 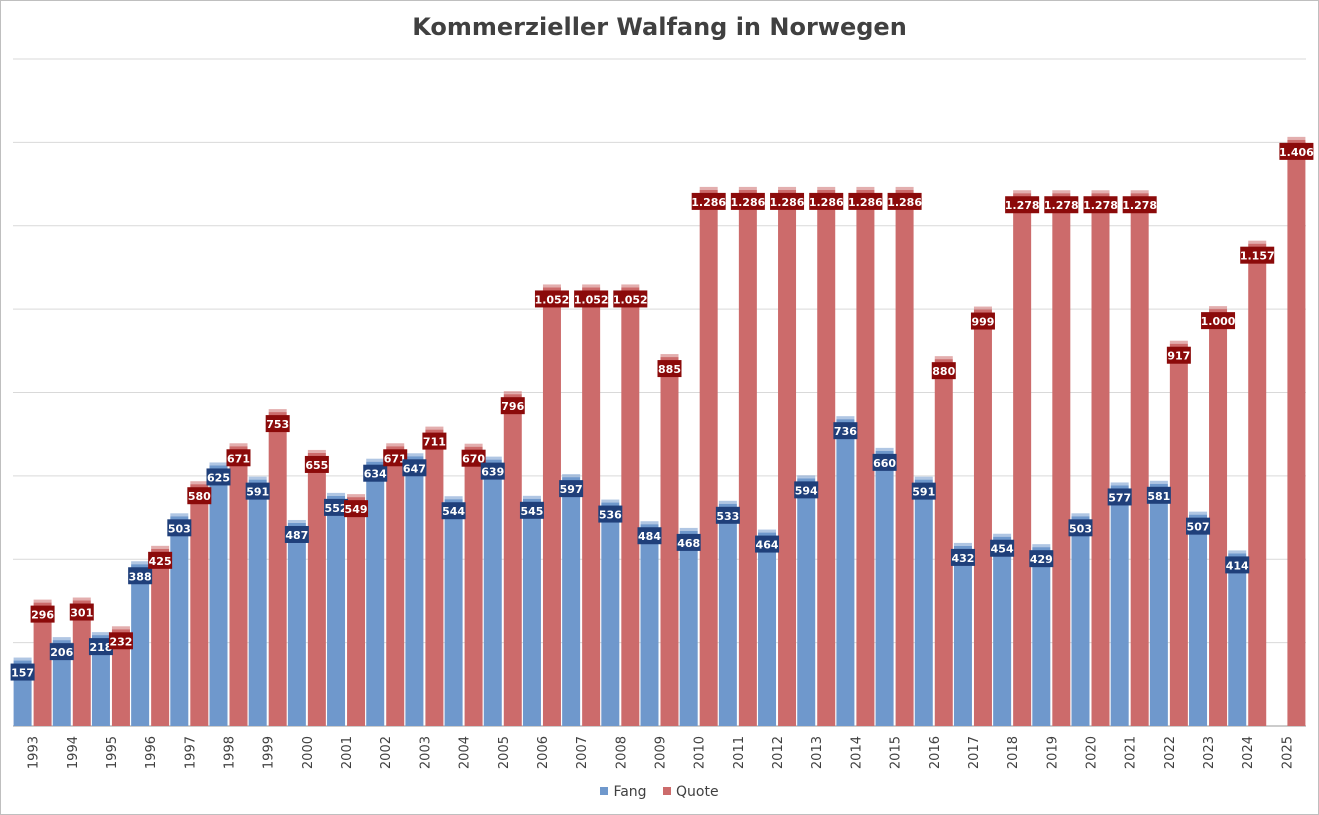 What do you see at coordinates (1139, 205) in the screenshot?
I see `label-quote-2021: 1.278` at bounding box center [1139, 205].